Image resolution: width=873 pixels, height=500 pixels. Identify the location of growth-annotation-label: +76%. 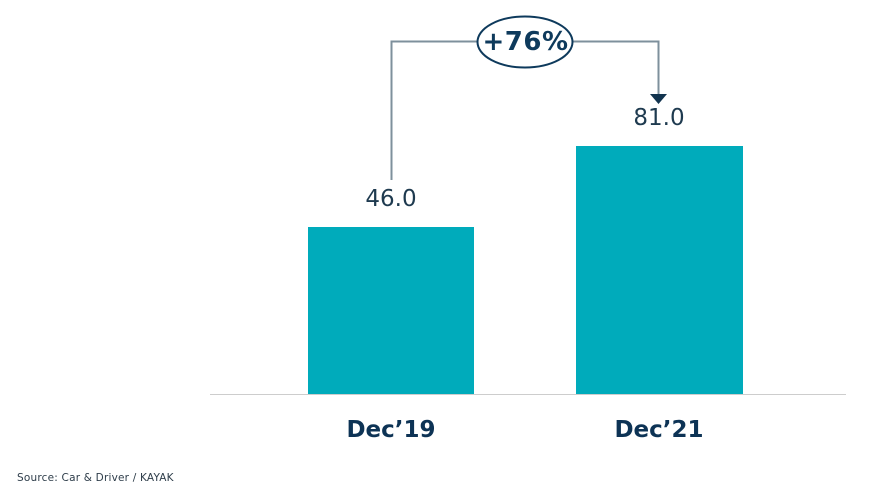
(525, 42).